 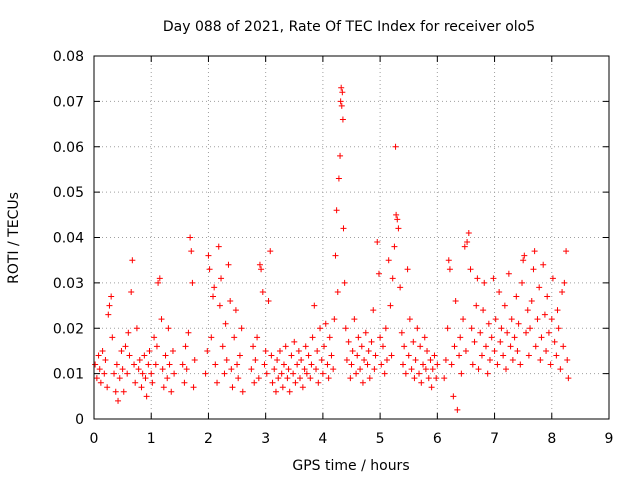 What do you see at coordinates (68, 284) in the screenshot?
I see `y-tick-label: 0.03` at bounding box center [68, 284].